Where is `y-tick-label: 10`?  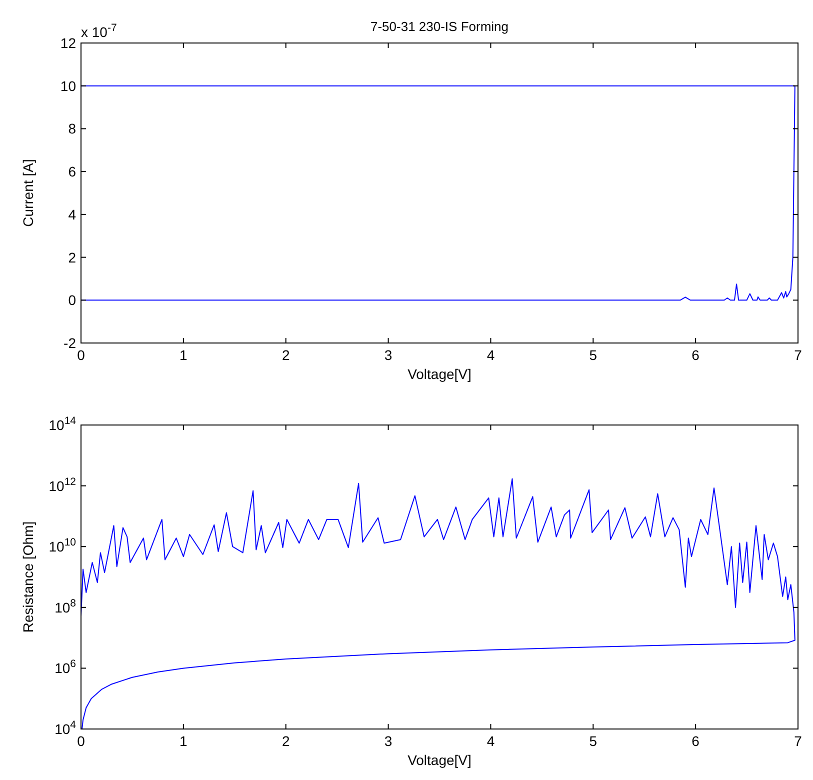
y-tick-label: 10 is located at coordinates (68, 86).